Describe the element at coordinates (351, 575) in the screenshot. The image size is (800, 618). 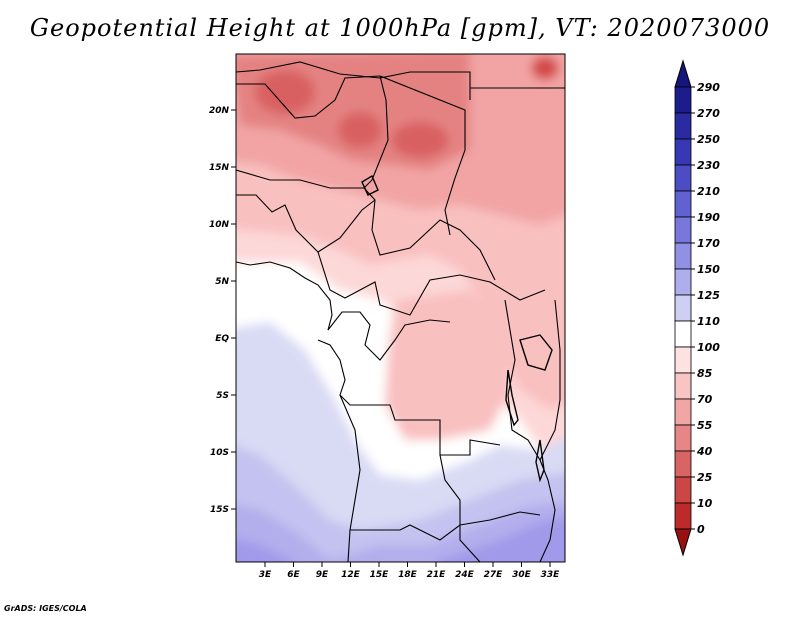
I see `lon-tick-label: 12E` at that location.